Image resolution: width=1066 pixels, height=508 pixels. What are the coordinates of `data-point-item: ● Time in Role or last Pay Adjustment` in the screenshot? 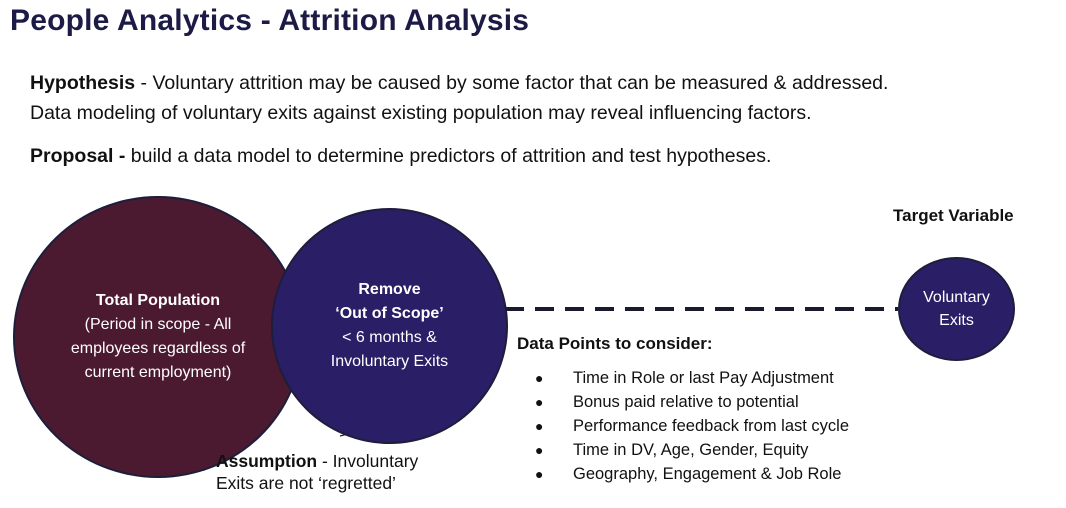 It's located at (692, 378).